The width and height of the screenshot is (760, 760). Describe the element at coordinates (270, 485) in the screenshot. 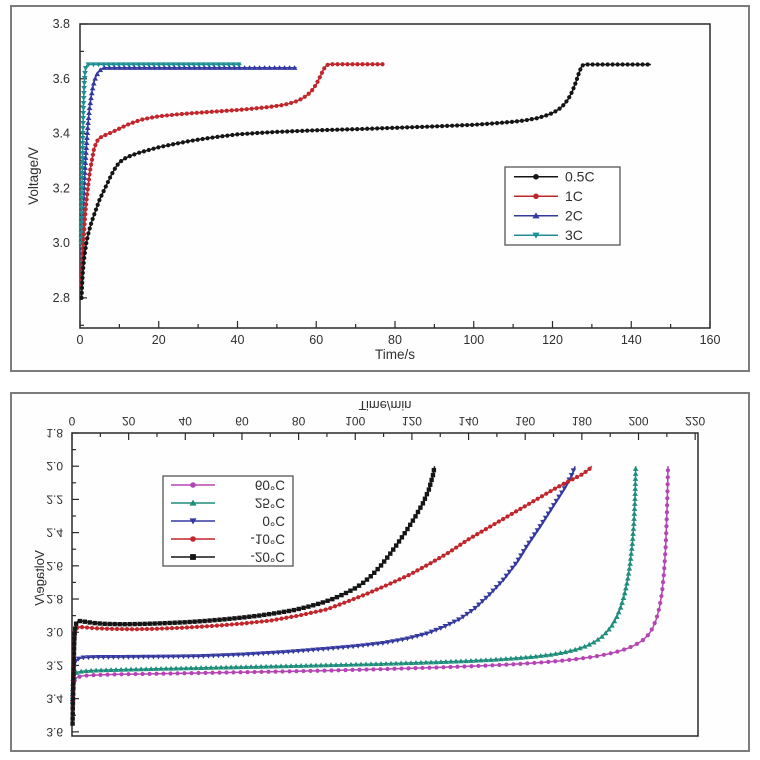

I see `legend-label: 60°C` at that location.